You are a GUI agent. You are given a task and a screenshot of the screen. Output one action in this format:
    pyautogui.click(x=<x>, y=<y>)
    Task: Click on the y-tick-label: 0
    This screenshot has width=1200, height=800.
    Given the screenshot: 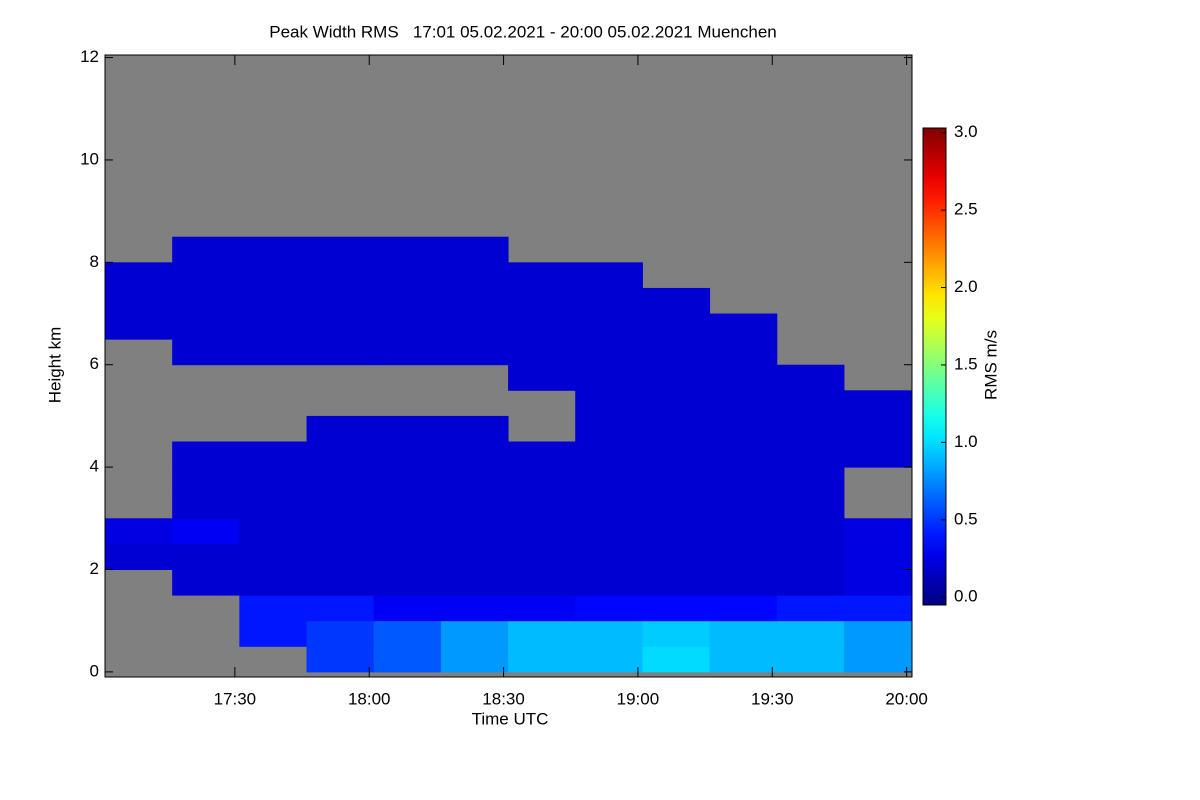 What is the action you would take?
    pyautogui.click(x=94, y=670)
    